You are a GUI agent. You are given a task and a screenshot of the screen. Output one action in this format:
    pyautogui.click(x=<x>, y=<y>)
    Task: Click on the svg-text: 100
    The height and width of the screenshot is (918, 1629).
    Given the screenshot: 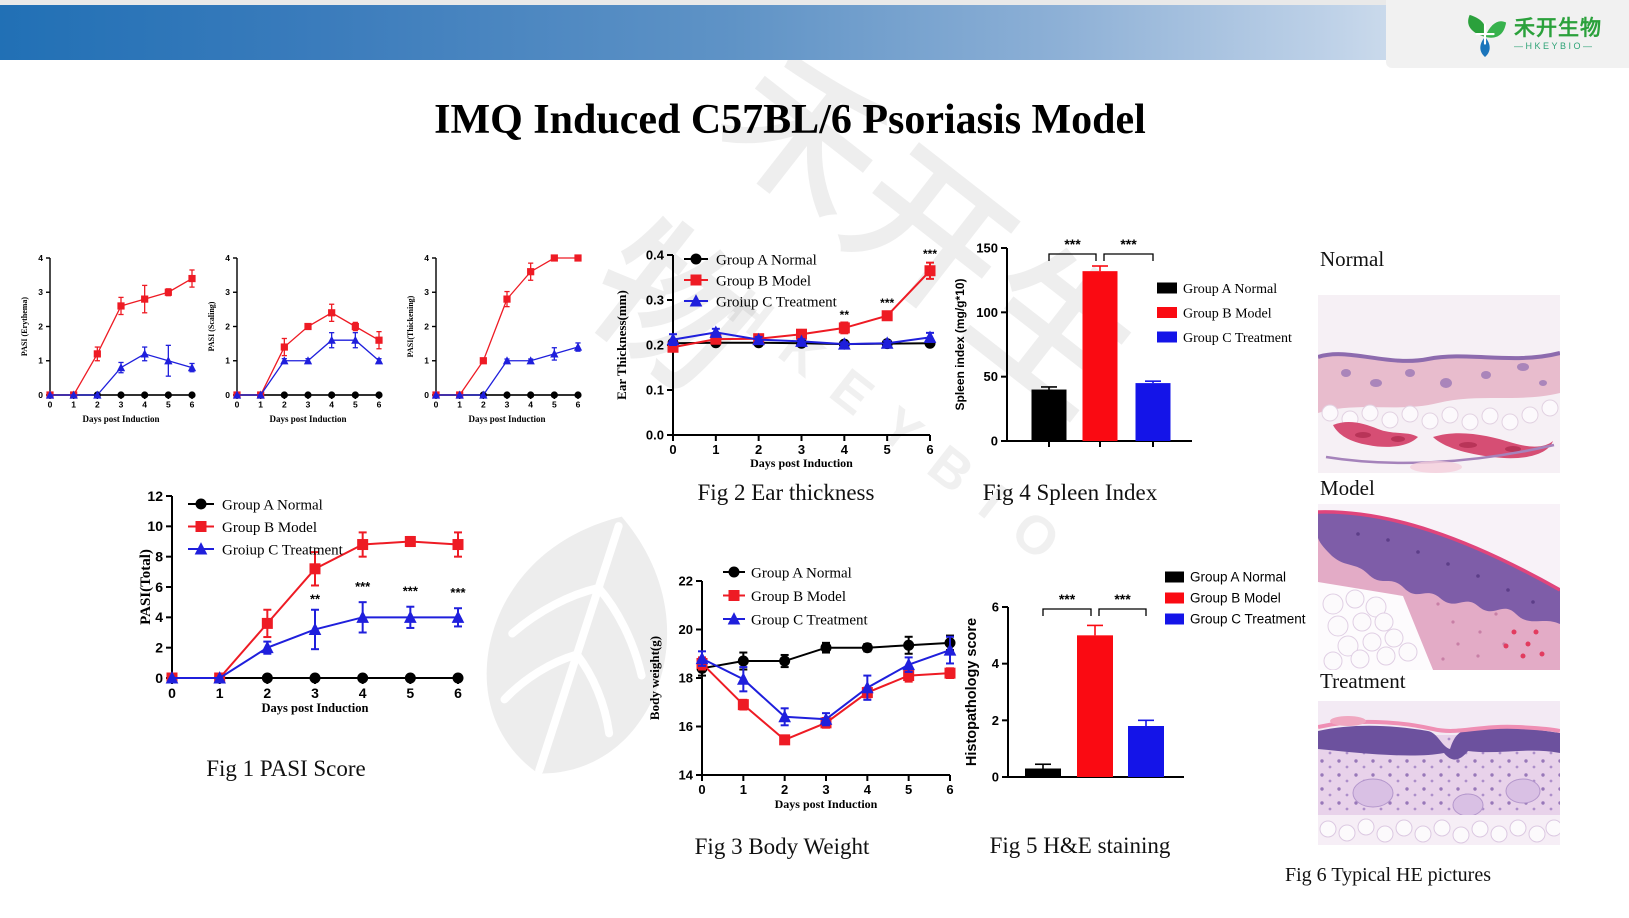 What is the action you would take?
    pyautogui.click(x=987, y=312)
    